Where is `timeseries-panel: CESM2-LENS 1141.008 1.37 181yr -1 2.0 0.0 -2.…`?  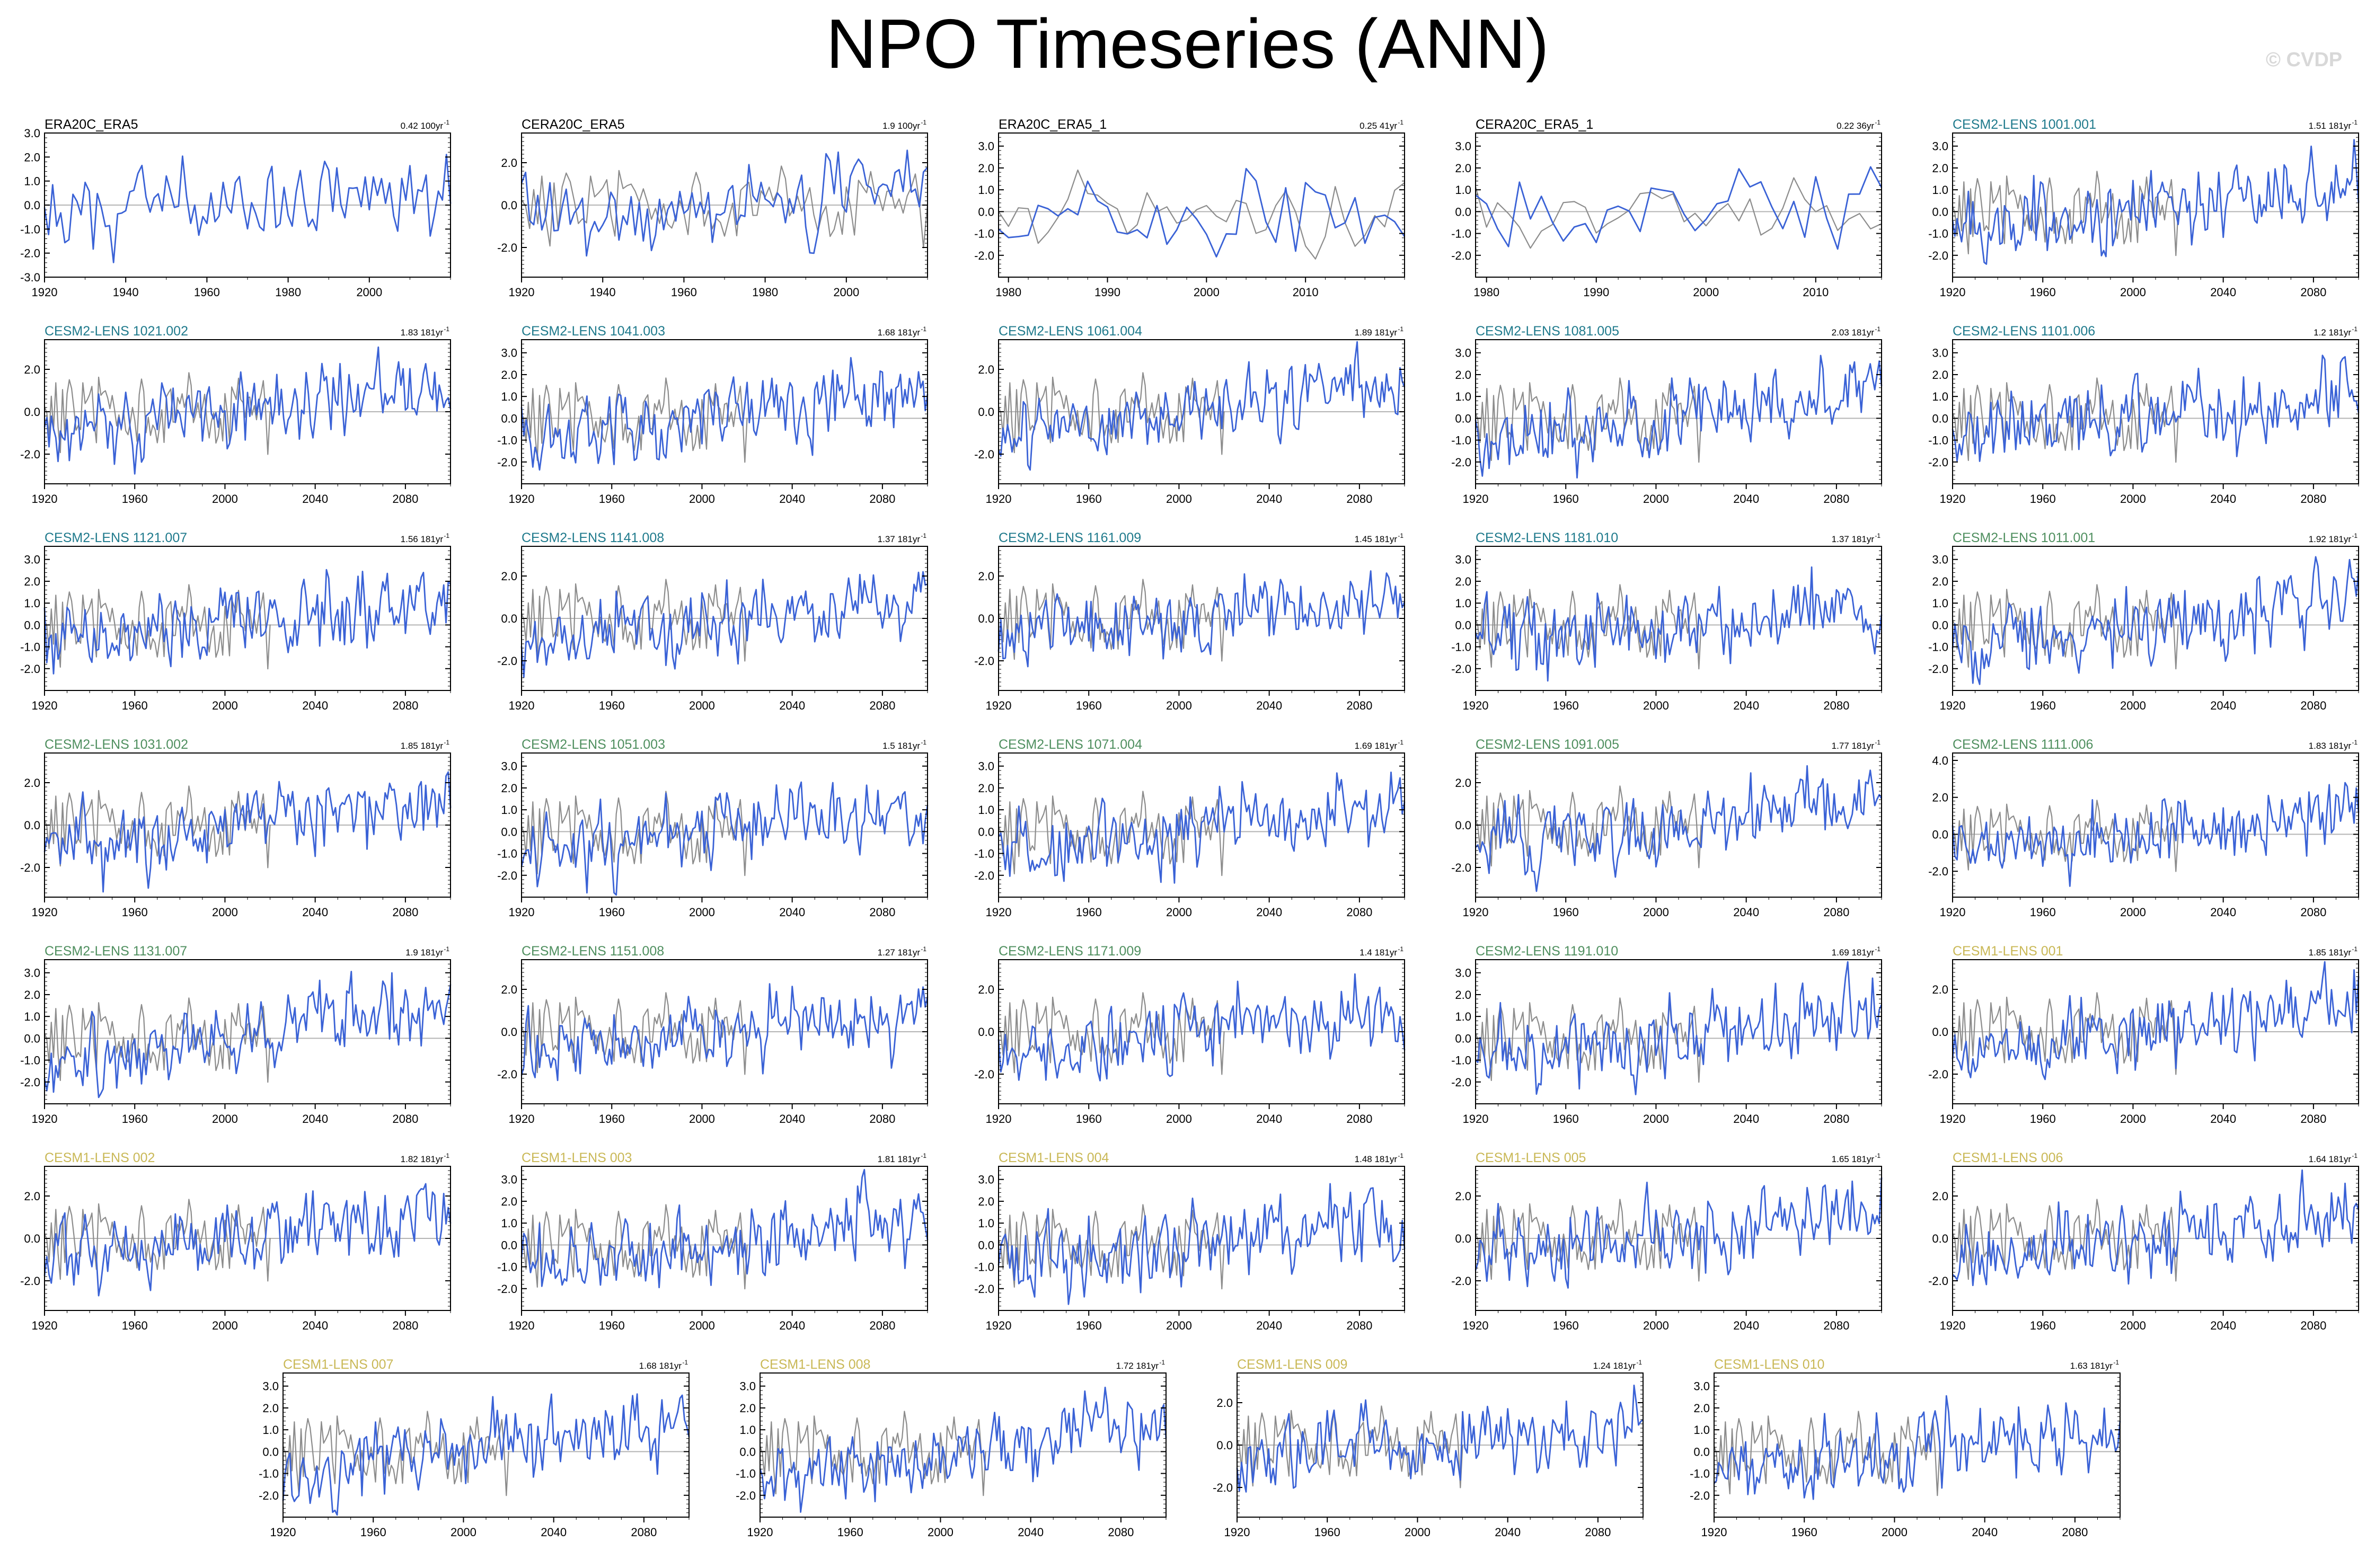 timeseries-panel: CESM2-LENS 1141.008 1.37 181yr -1 2.0 0.0 -2.… is located at coordinates (706, 625).